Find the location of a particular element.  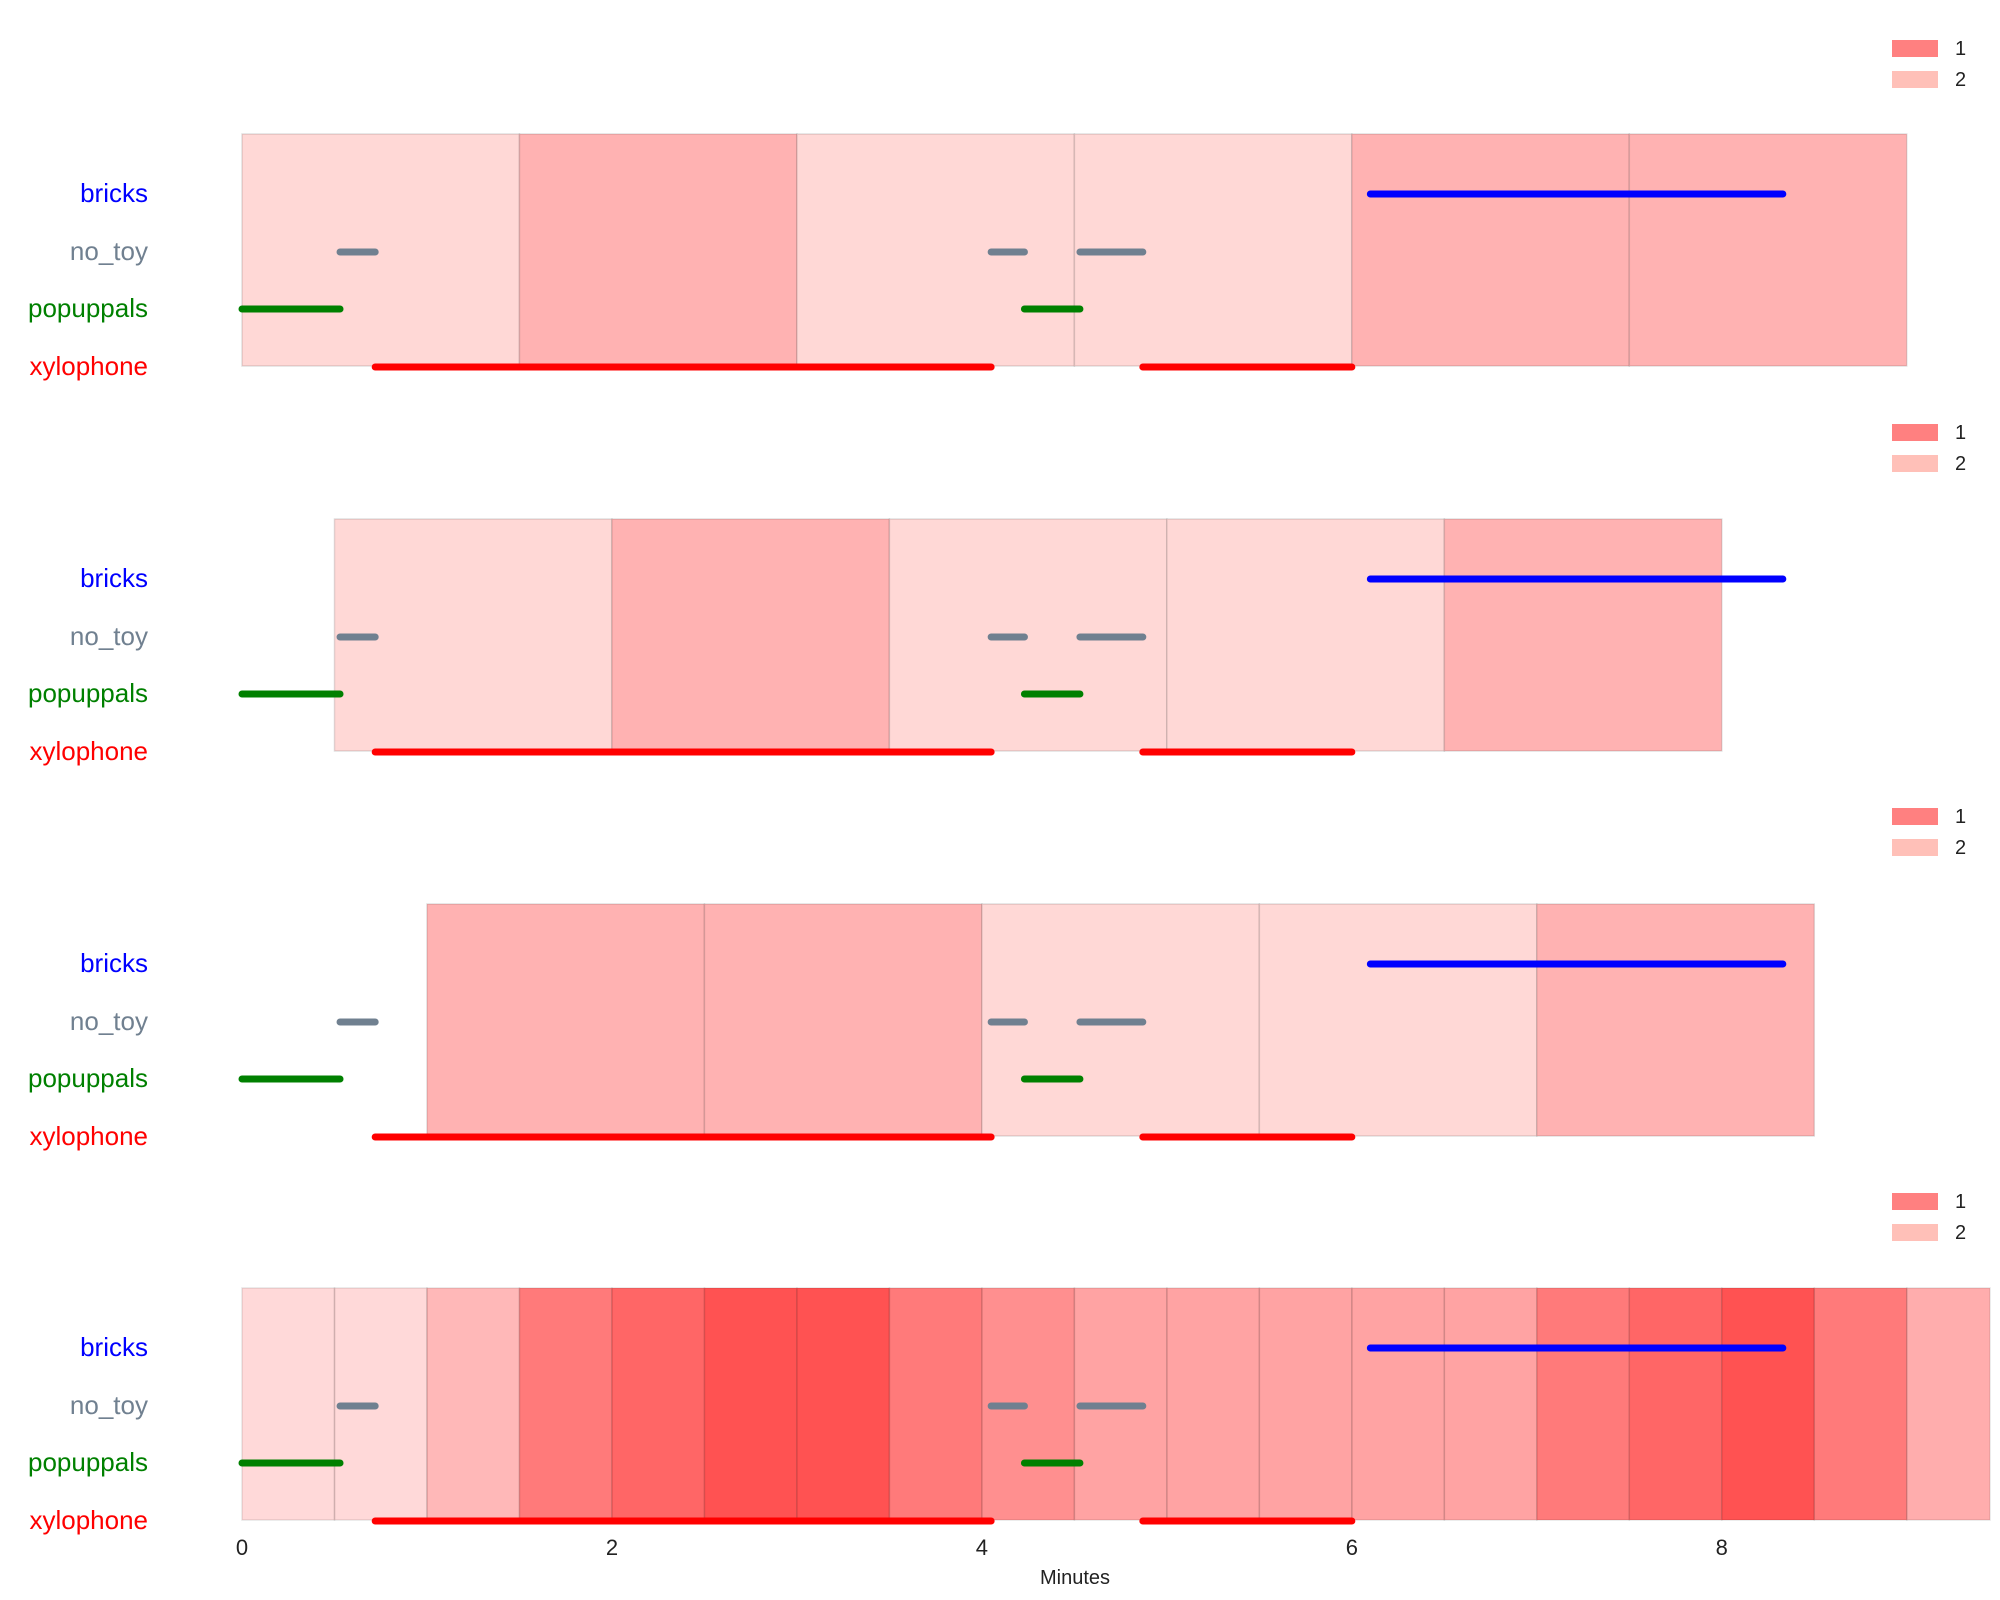

x-axis: Minutes 0 2 4 6 8 is located at coordinates (982, 1562).